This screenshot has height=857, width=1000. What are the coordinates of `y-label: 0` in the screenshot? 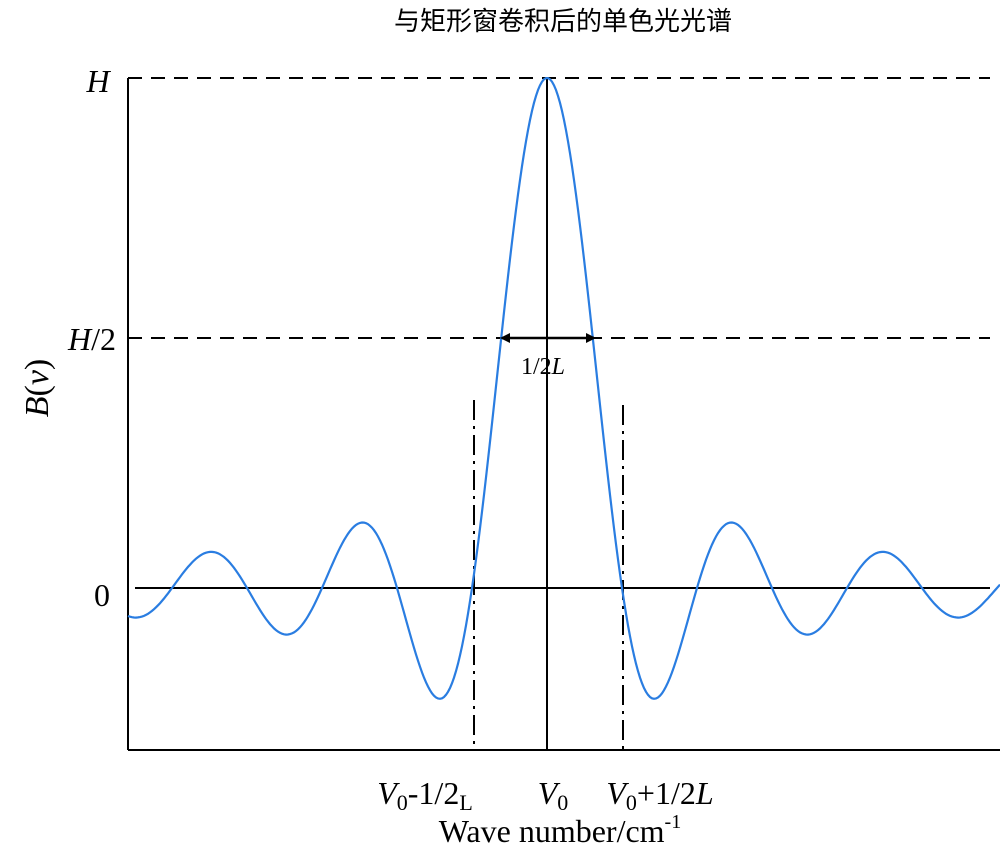 It's located at (102, 595).